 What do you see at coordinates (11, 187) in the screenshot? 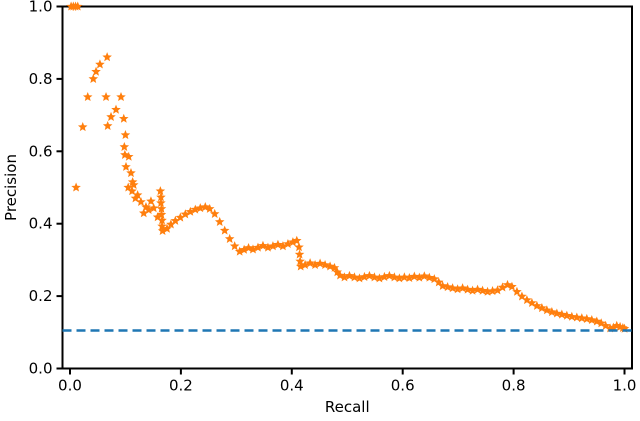
I see `y-axis-label: Precision` at bounding box center [11, 187].